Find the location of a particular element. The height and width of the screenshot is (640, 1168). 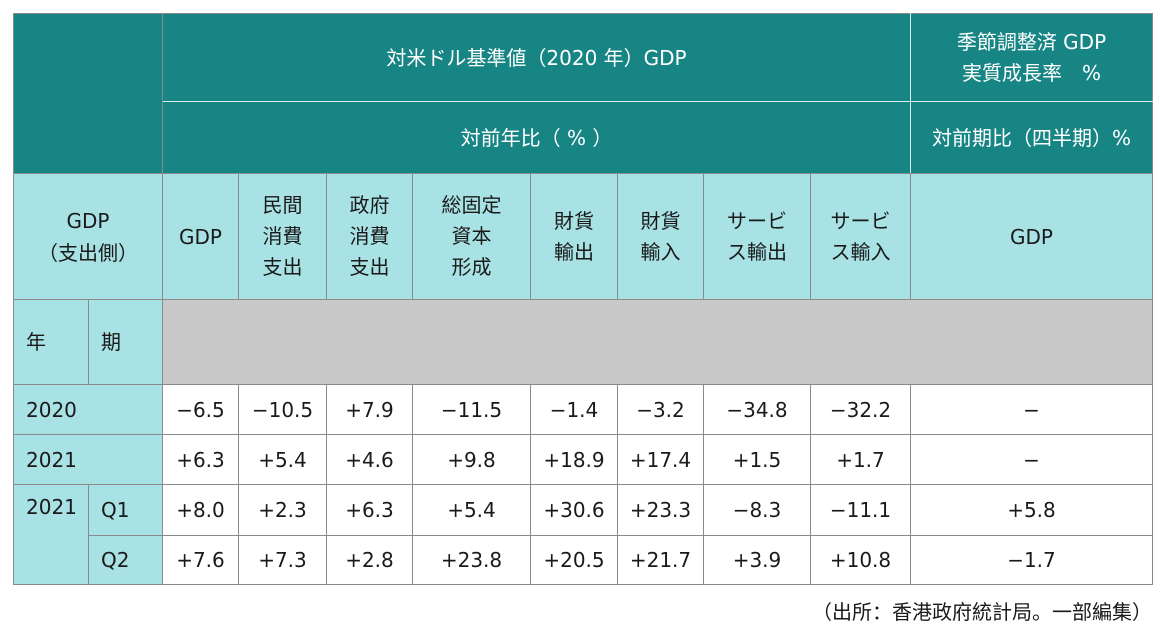

cell: +7.3 is located at coordinates (282, 560).